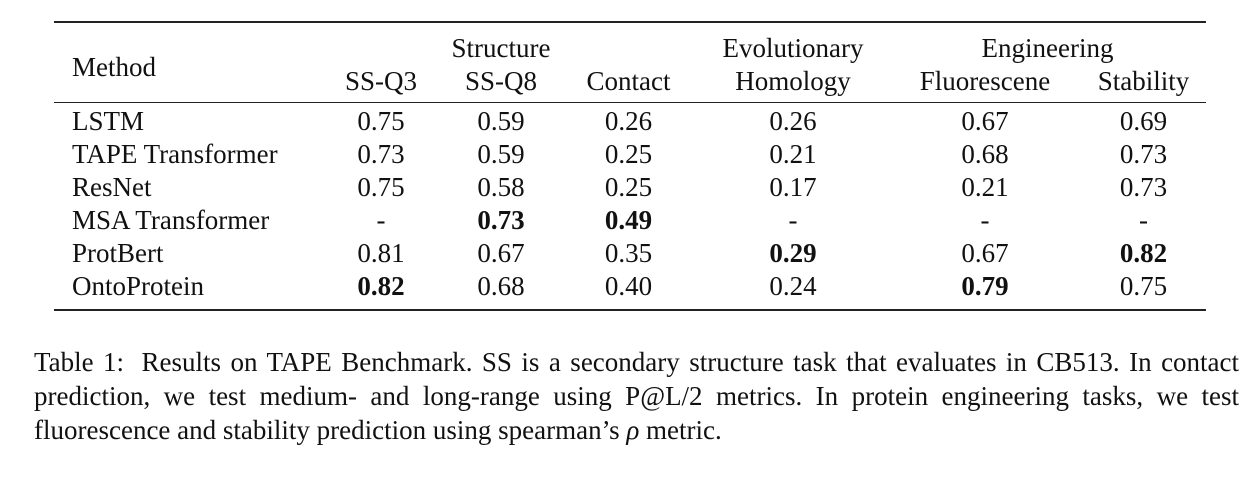 The image size is (1256, 482). I want to click on caption-label: Table 1:, so click(79, 362).